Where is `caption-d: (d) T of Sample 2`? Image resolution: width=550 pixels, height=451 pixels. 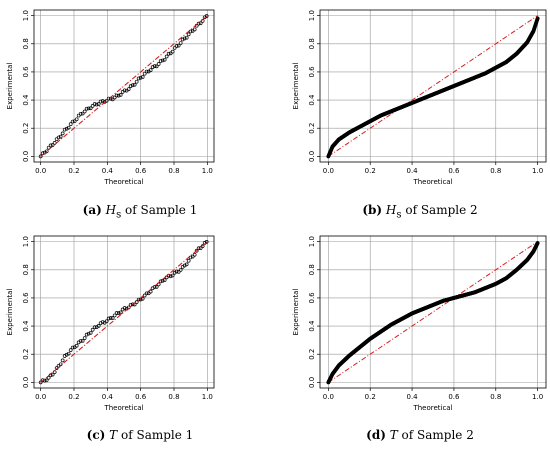 caption-d: (d) T of Sample 2 is located at coordinates (420, 435).